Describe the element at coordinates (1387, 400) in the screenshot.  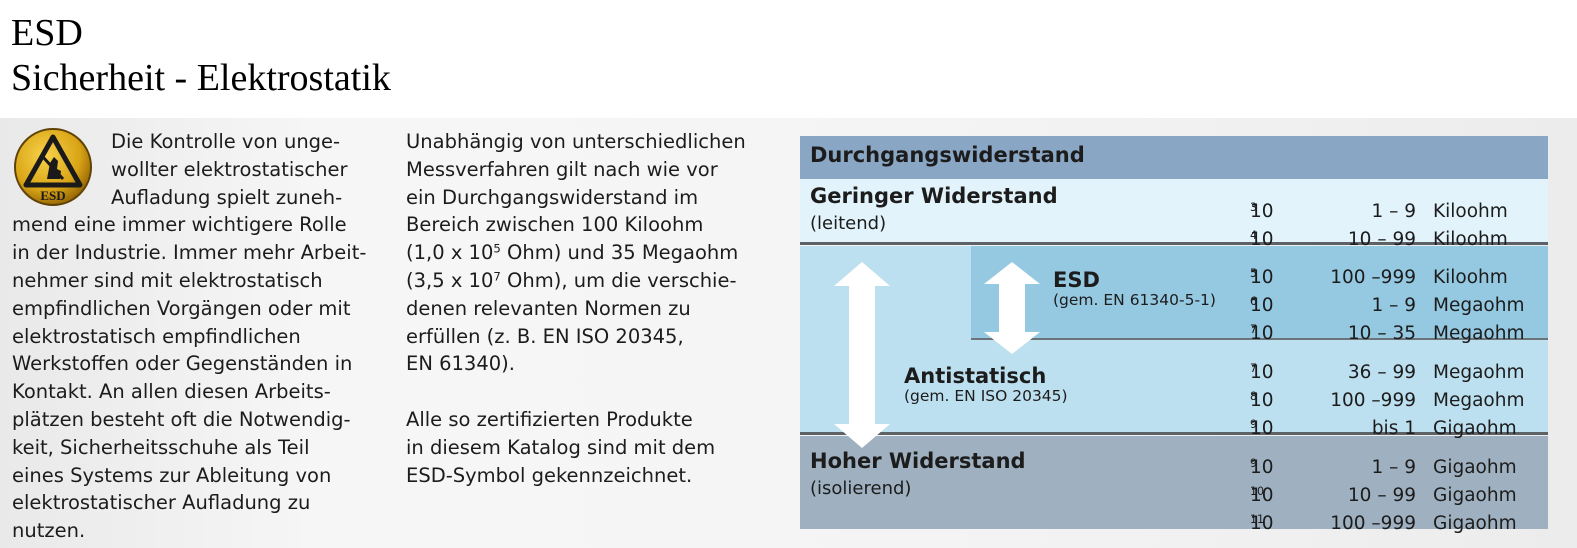
I see `table-row: 10 8 100 –999 Megaohm` at that location.